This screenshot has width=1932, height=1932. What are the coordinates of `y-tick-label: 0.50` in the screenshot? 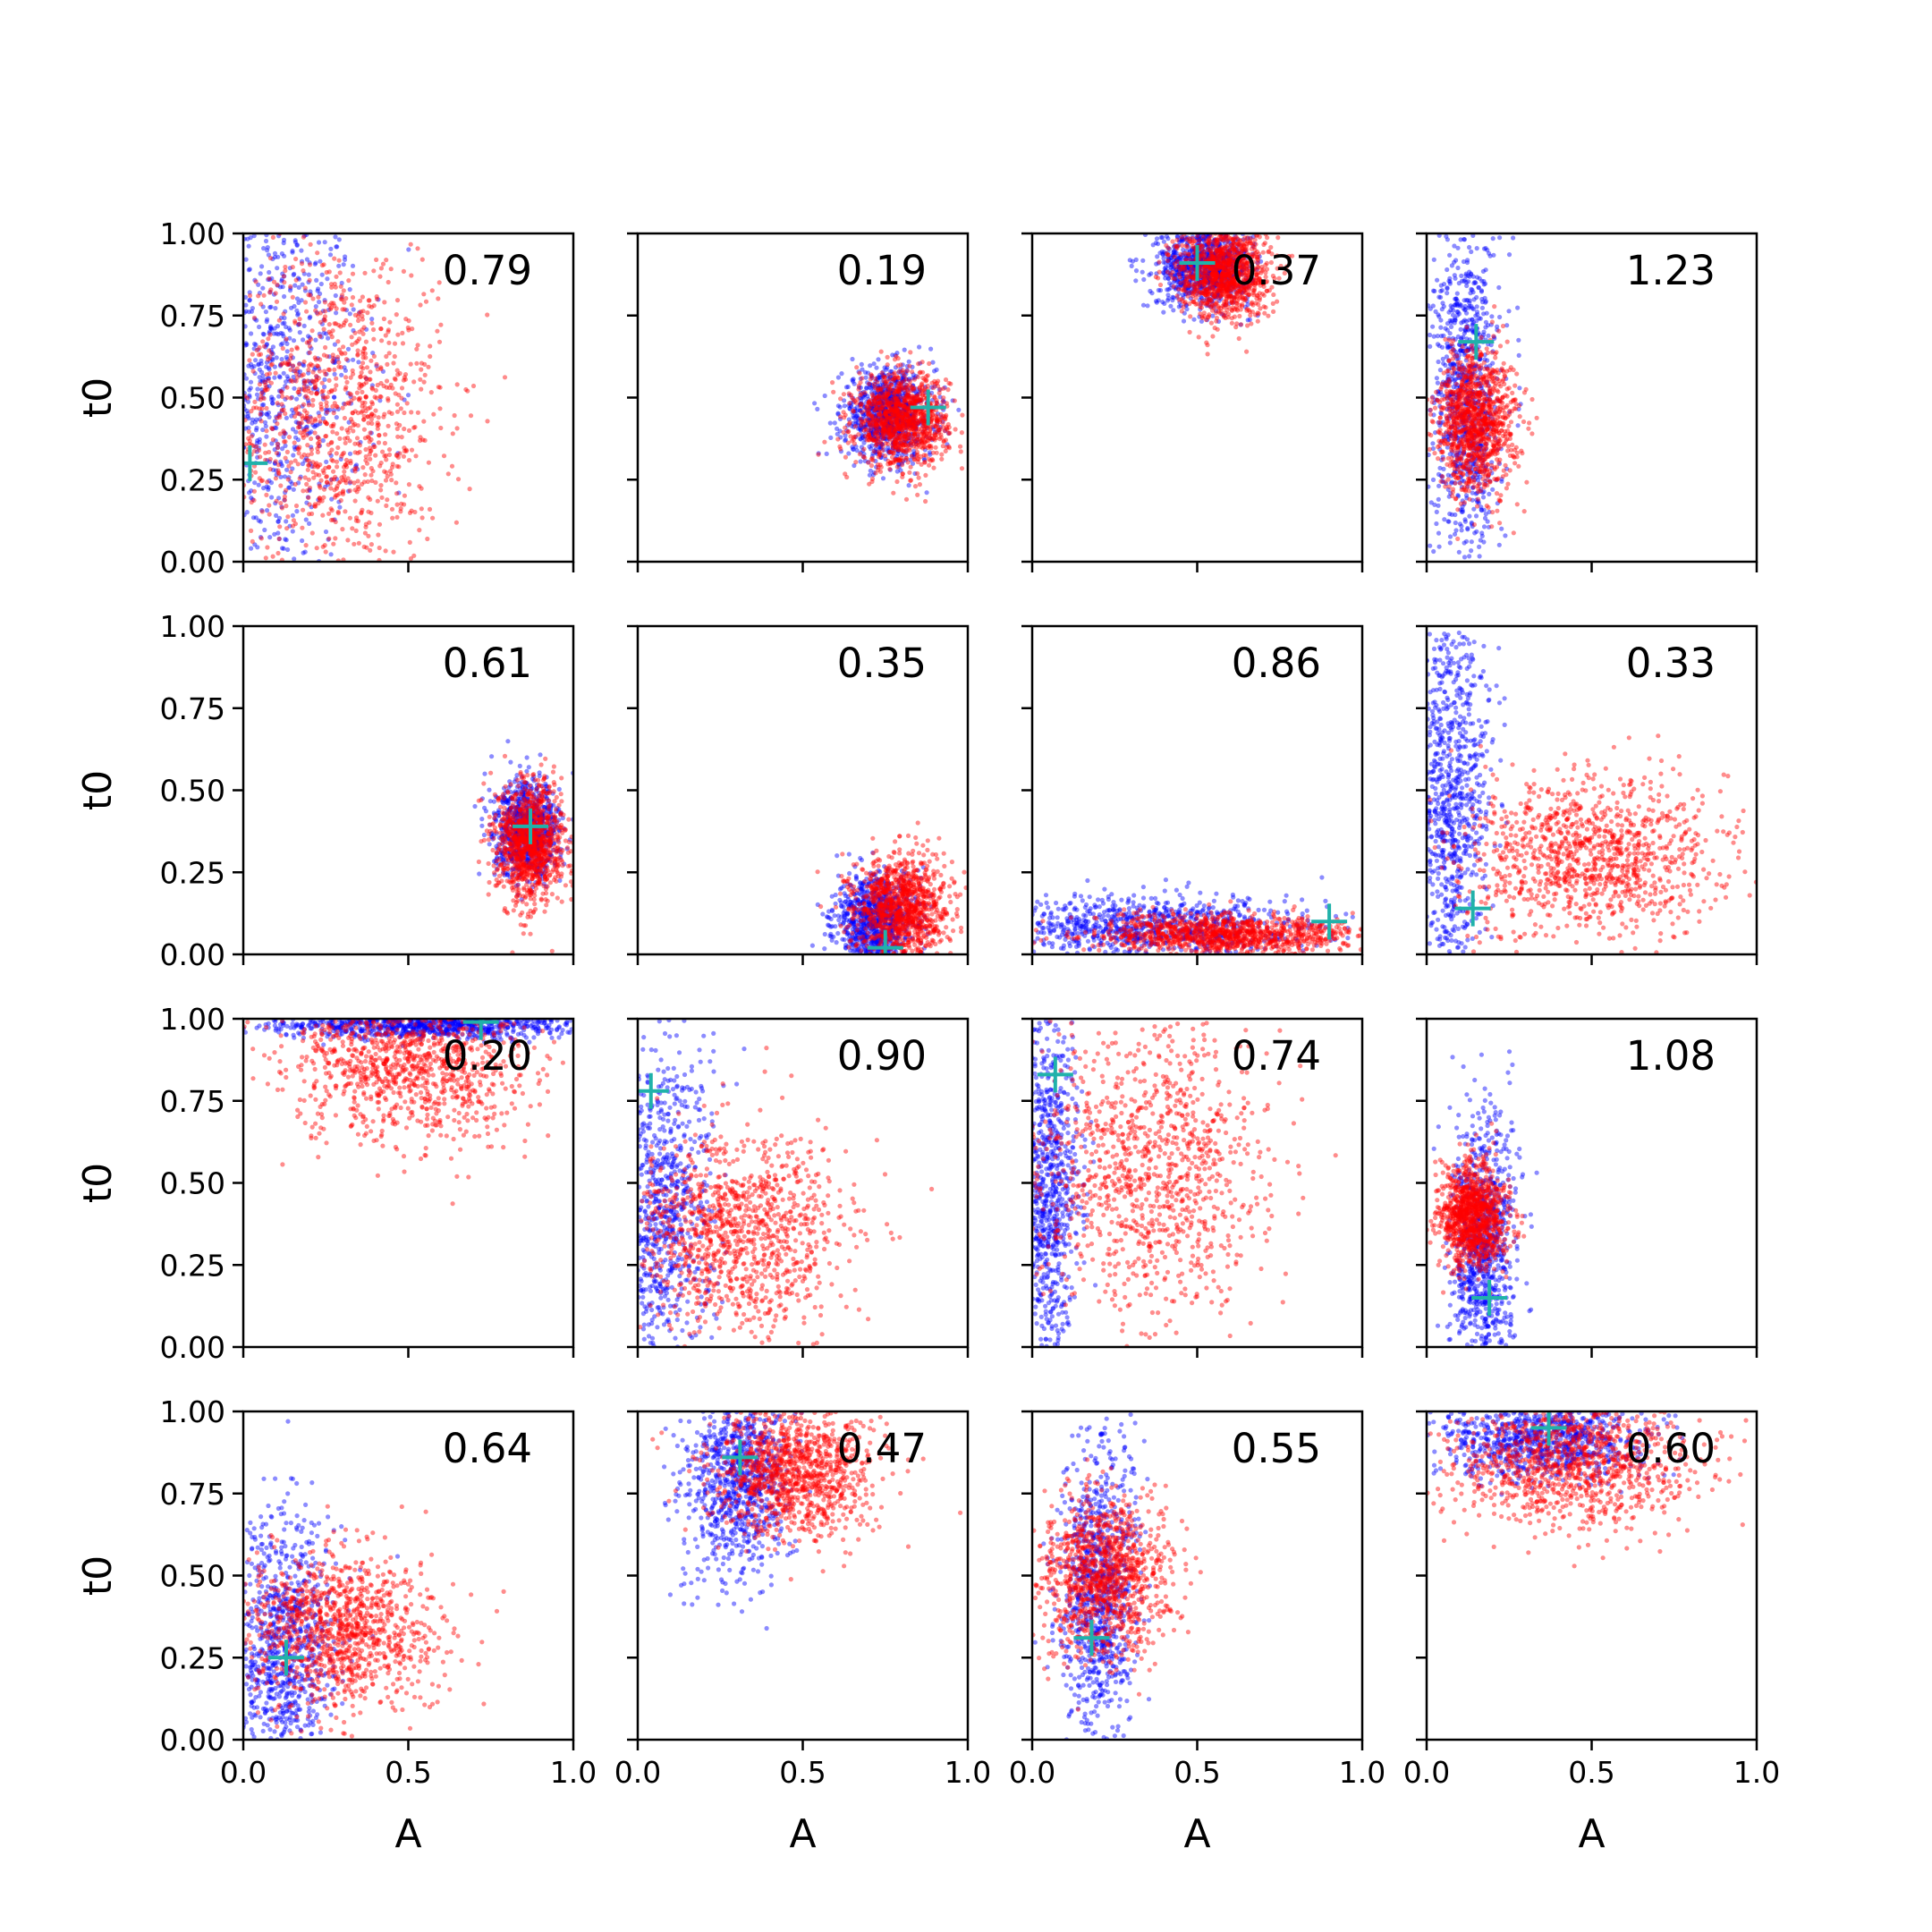 It's located at (192, 398).